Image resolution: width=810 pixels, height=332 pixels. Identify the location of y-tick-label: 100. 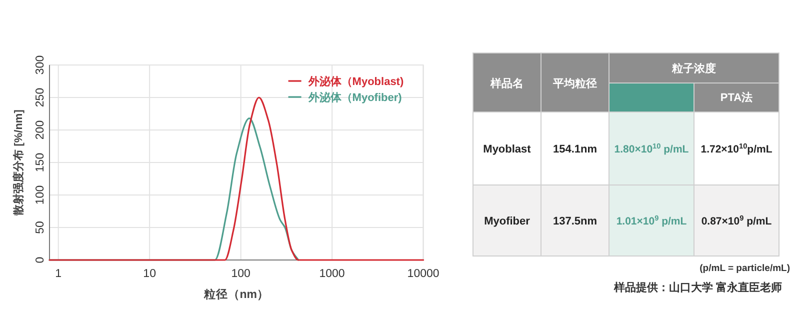
(40, 195).